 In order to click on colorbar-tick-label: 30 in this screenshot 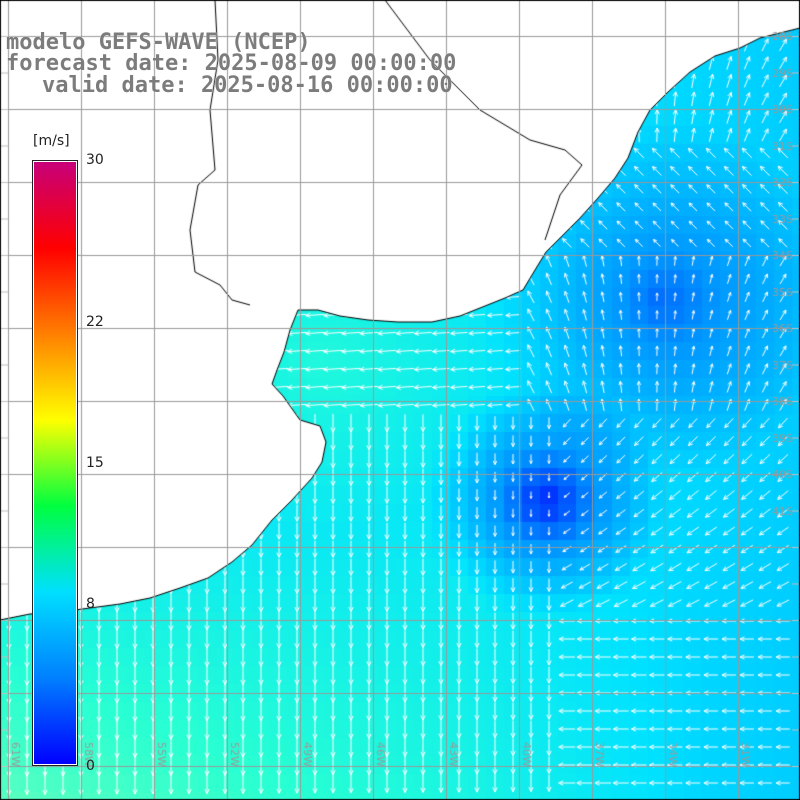, I will do `click(95, 160)`.